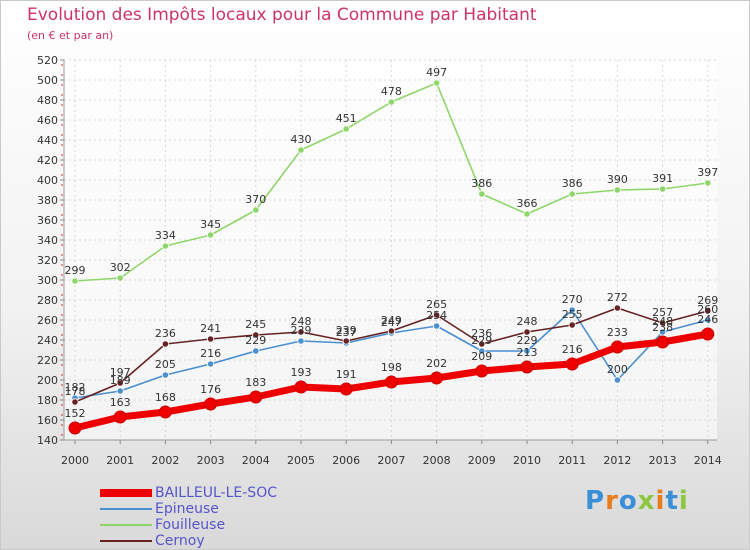  Describe the element at coordinates (255, 382) in the screenshot. I see `data-label-bailleul-le-soc: 183` at that location.